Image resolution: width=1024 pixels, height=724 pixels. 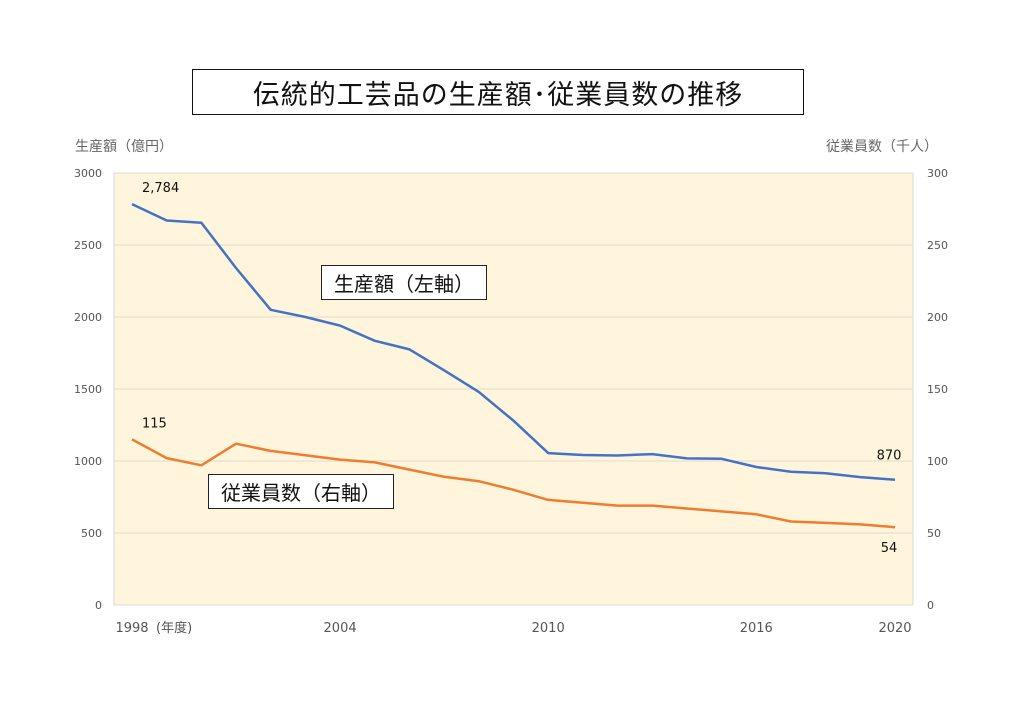 What do you see at coordinates (88, 173) in the screenshot?
I see `left-tick-label: 3000` at bounding box center [88, 173].